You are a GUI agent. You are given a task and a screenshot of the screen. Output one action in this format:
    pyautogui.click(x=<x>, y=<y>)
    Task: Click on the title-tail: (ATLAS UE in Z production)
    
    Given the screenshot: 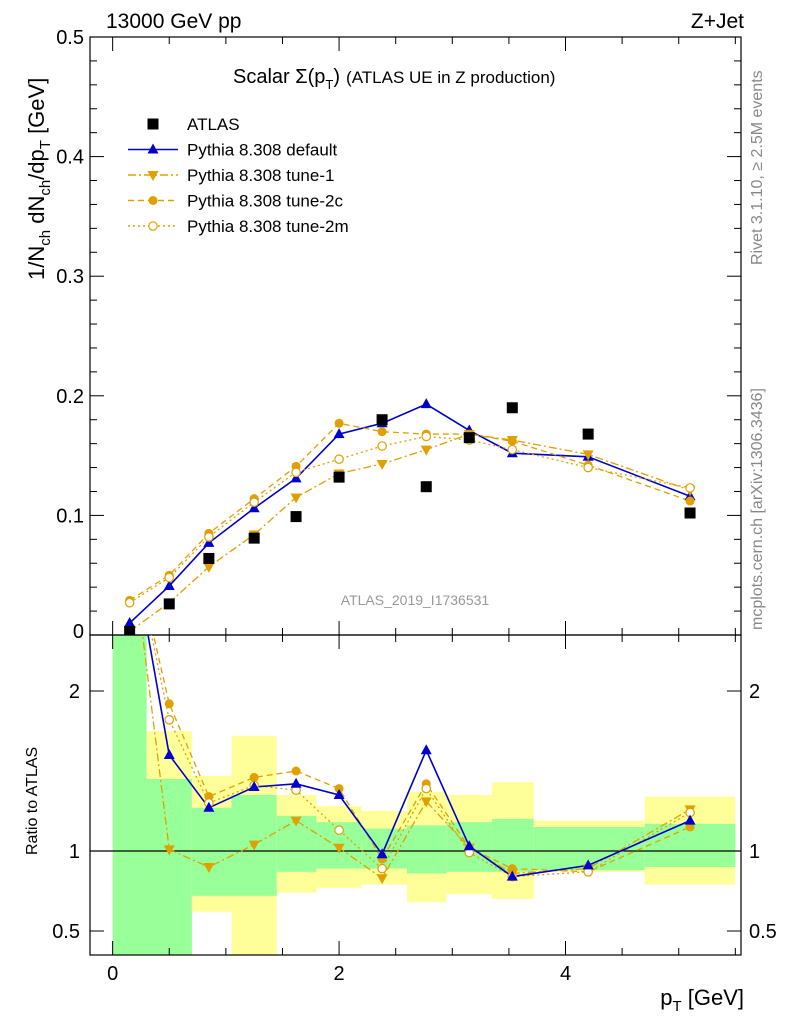 What is the action you would take?
    pyautogui.click(x=450, y=77)
    